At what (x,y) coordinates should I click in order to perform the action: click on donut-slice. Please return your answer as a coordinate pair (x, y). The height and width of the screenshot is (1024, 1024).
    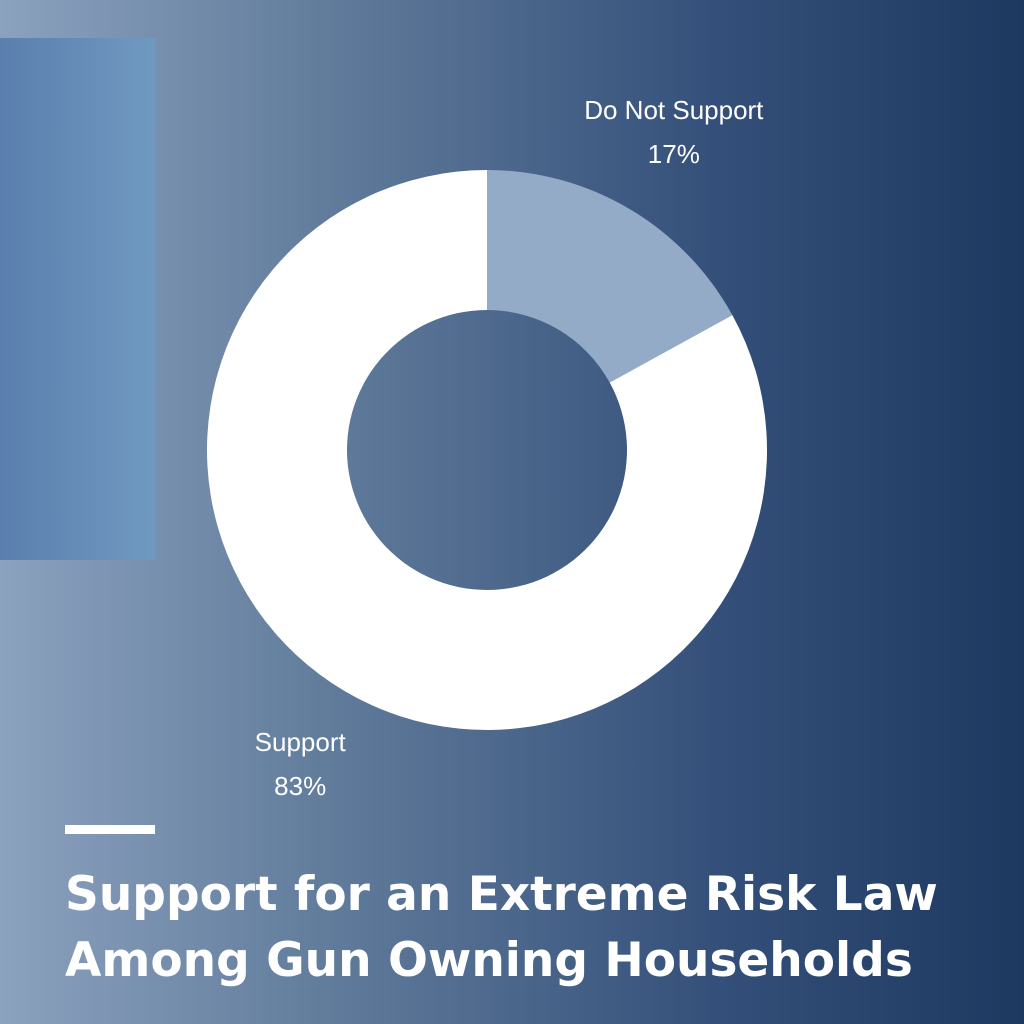
    Looking at the image, I should click on (610, 276).